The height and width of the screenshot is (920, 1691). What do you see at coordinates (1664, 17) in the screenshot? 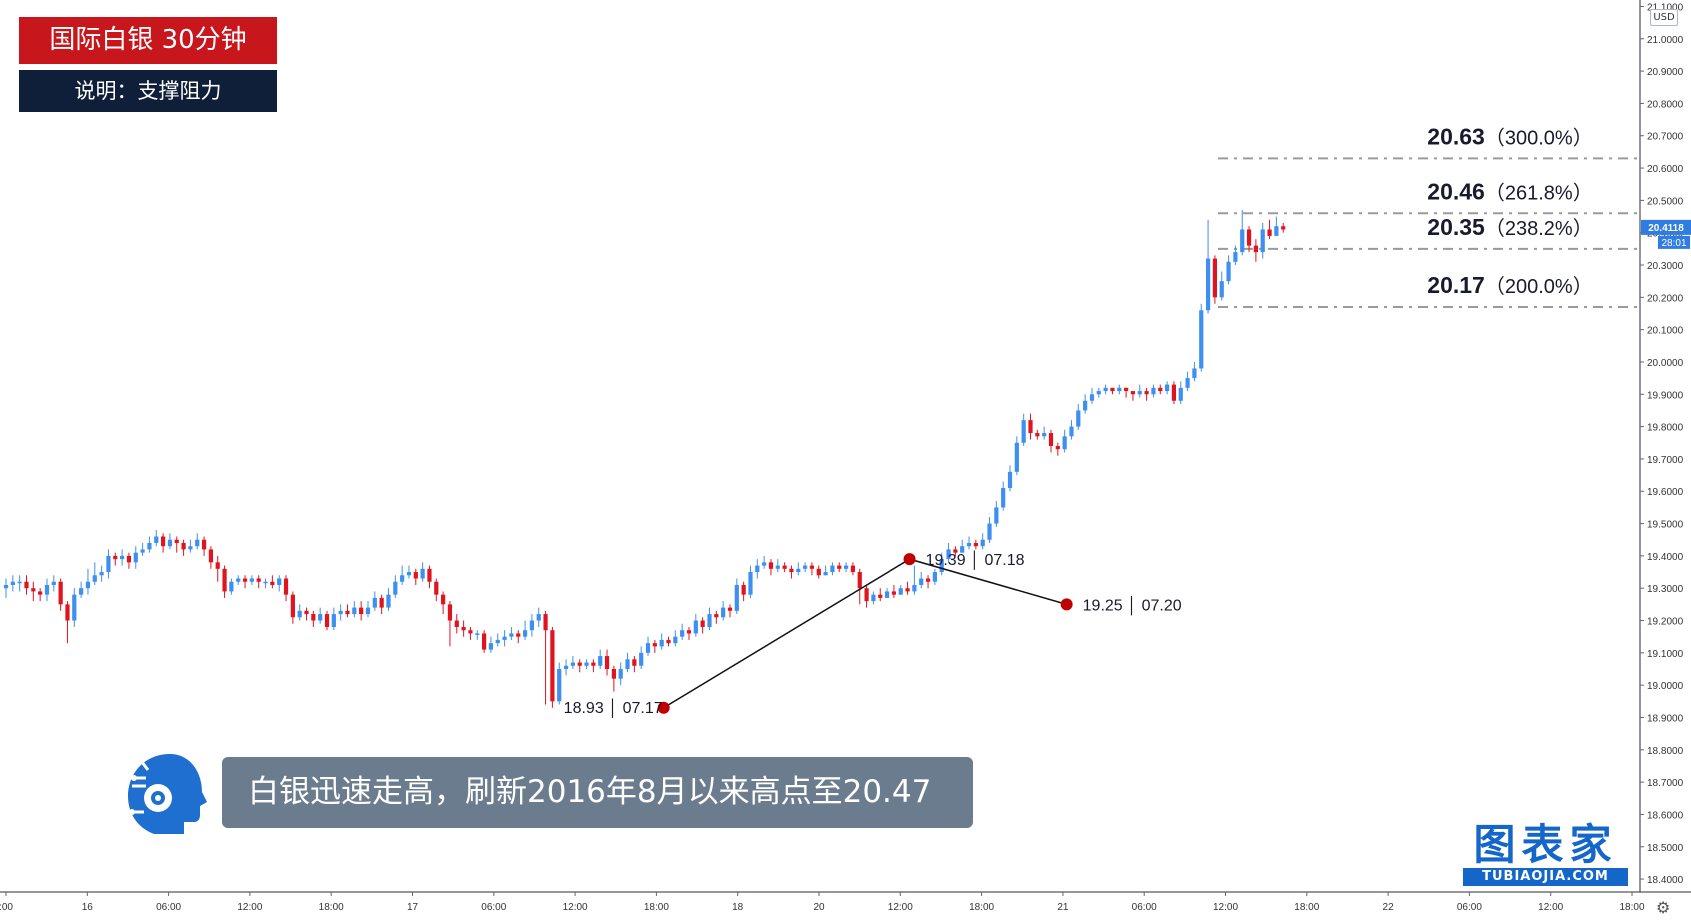
I see `currency-badge: USD` at bounding box center [1664, 17].